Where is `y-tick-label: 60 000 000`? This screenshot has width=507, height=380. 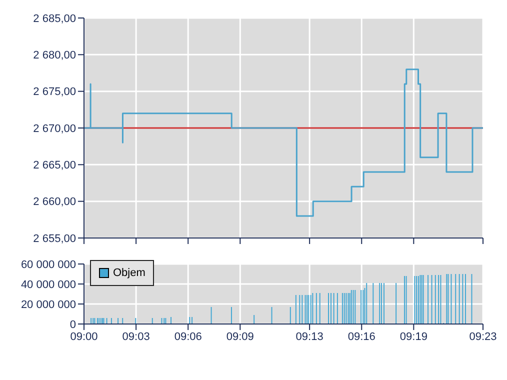 y-tick-label: 60 000 000 is located at coordinates (48, 264).